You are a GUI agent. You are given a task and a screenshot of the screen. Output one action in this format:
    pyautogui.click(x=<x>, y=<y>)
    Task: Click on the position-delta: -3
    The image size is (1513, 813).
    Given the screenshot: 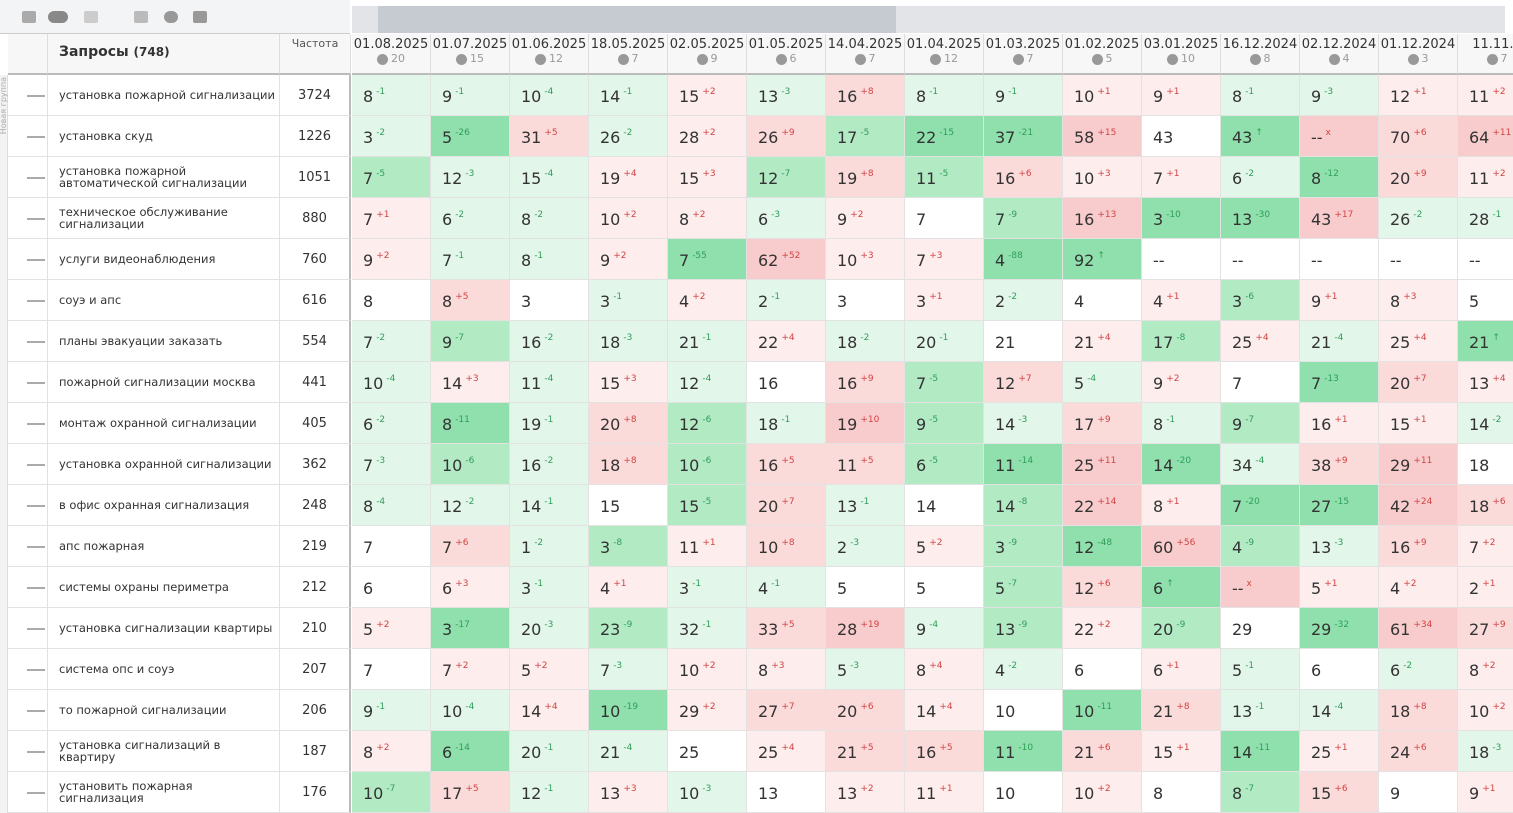 What is the action you would take?
    pyautogui.click(x=776, y=215)
    